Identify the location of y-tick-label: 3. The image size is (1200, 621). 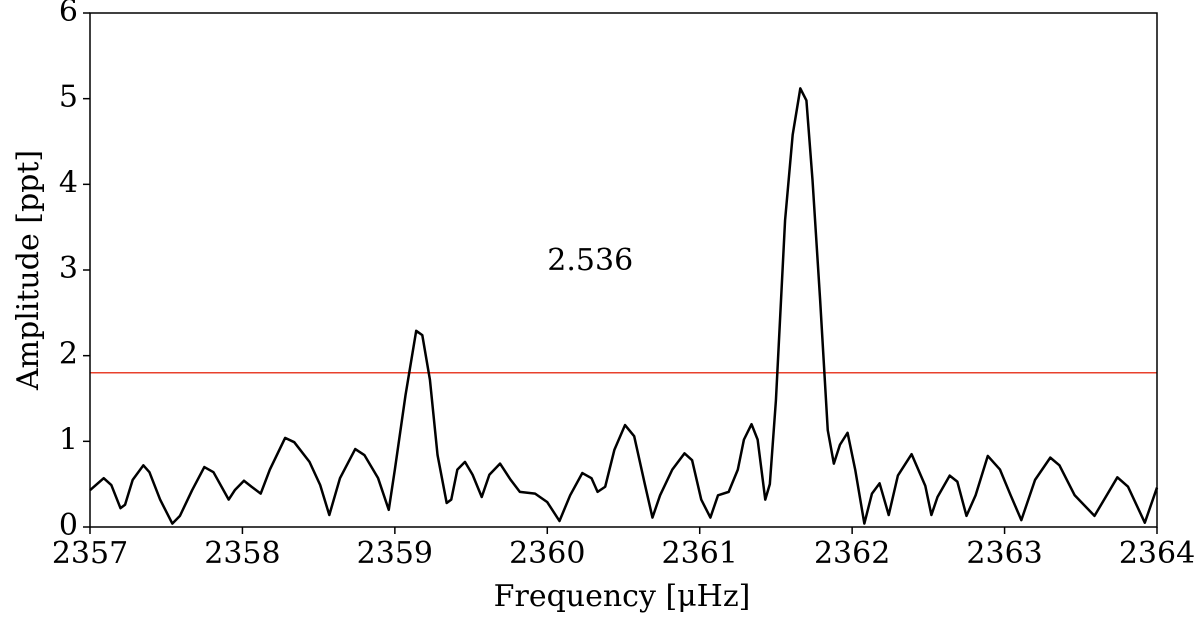
(68, 268).